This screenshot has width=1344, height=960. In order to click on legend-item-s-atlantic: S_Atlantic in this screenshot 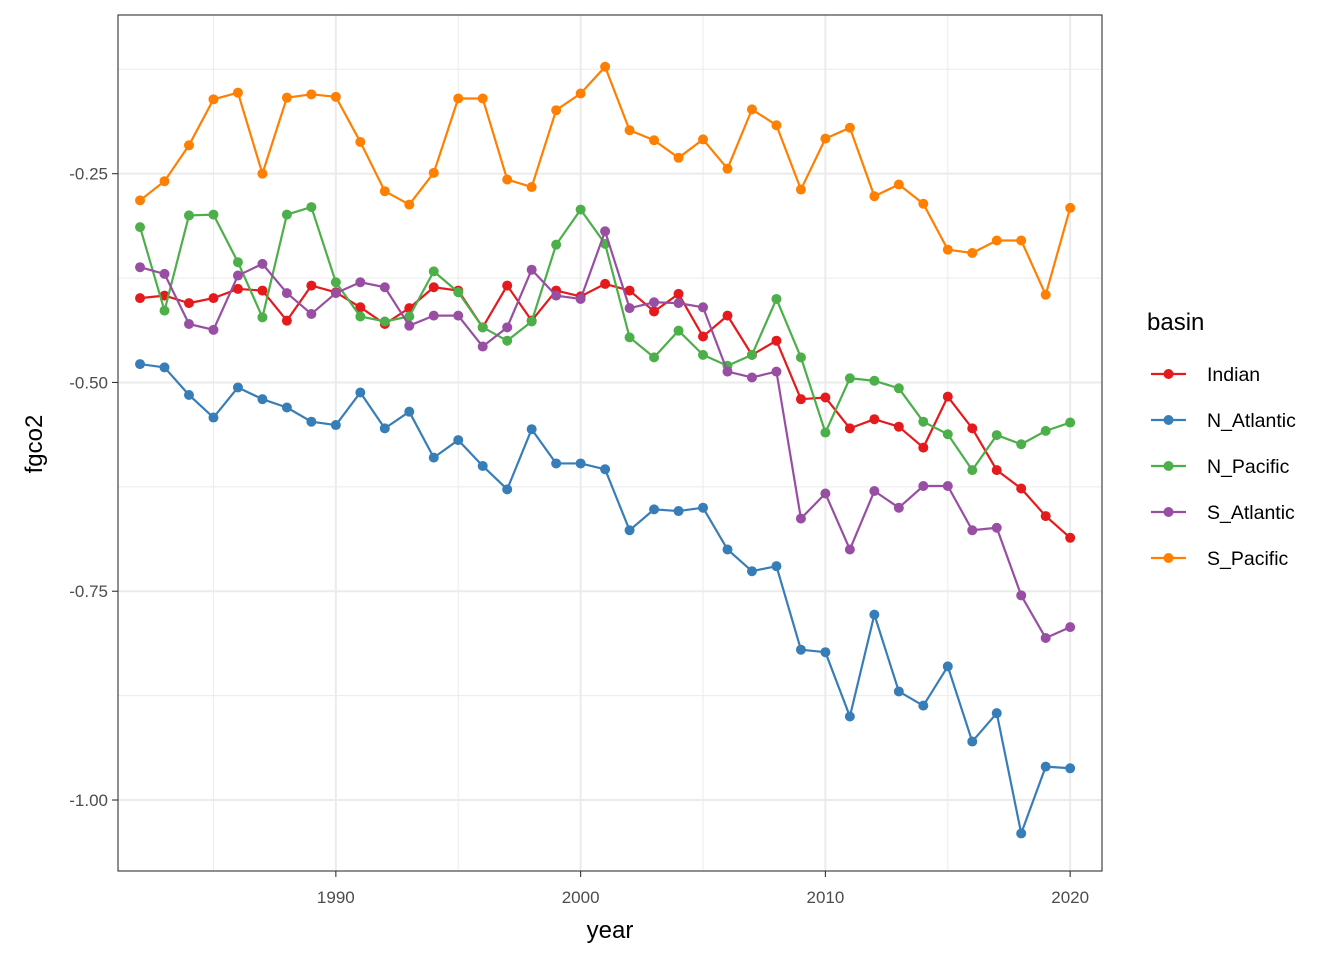, I will do `click(1223, 513)`.